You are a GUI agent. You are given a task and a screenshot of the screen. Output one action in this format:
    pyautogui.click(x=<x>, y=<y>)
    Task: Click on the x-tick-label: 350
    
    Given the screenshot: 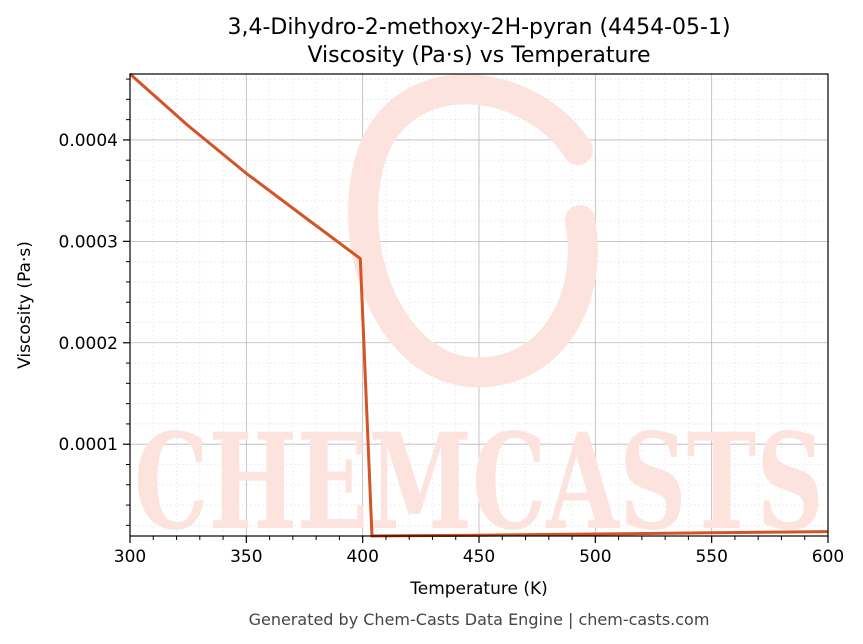 What is the action you would take?
    pyautogui.click(x=246, y=557)
    